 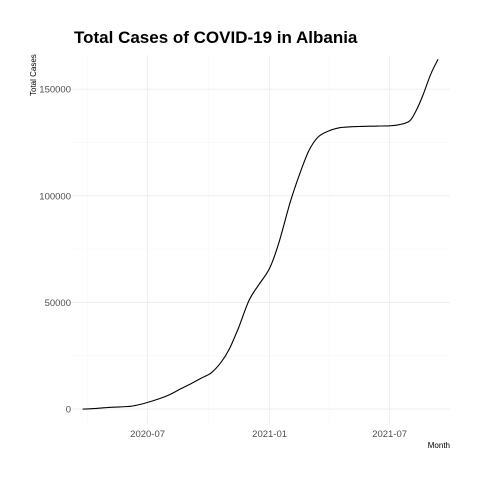 What do you see at coordinates (55, 250) in the screenshot?
I see `y-tick-labels: 0 50000 100000 150000` at bounding box center [55, 250].